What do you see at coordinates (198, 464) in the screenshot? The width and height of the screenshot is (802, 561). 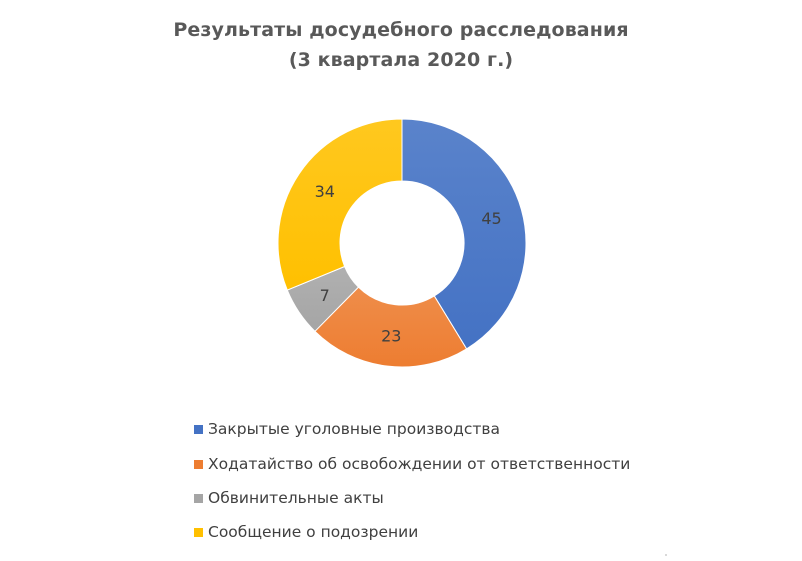 I see `legend-swatch-release-petition` at bounding box center [198, 464].